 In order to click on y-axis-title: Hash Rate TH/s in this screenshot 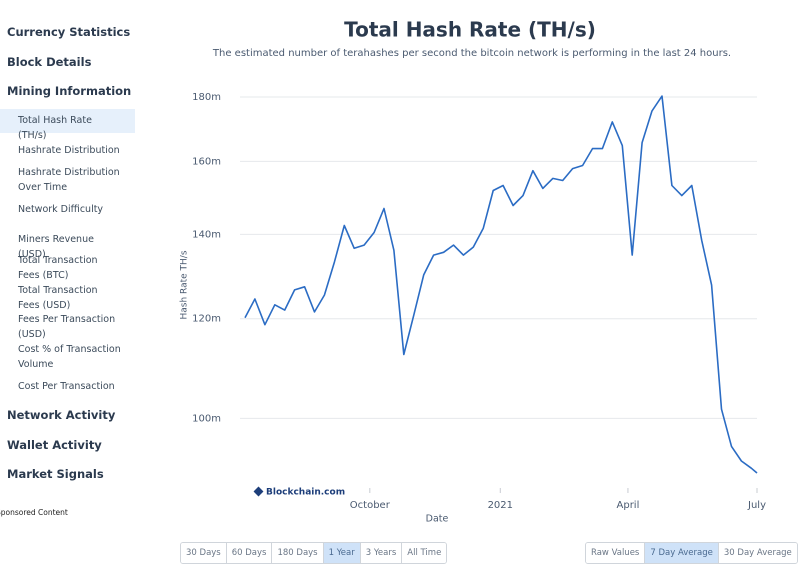, I will do `click(185, 284)`.